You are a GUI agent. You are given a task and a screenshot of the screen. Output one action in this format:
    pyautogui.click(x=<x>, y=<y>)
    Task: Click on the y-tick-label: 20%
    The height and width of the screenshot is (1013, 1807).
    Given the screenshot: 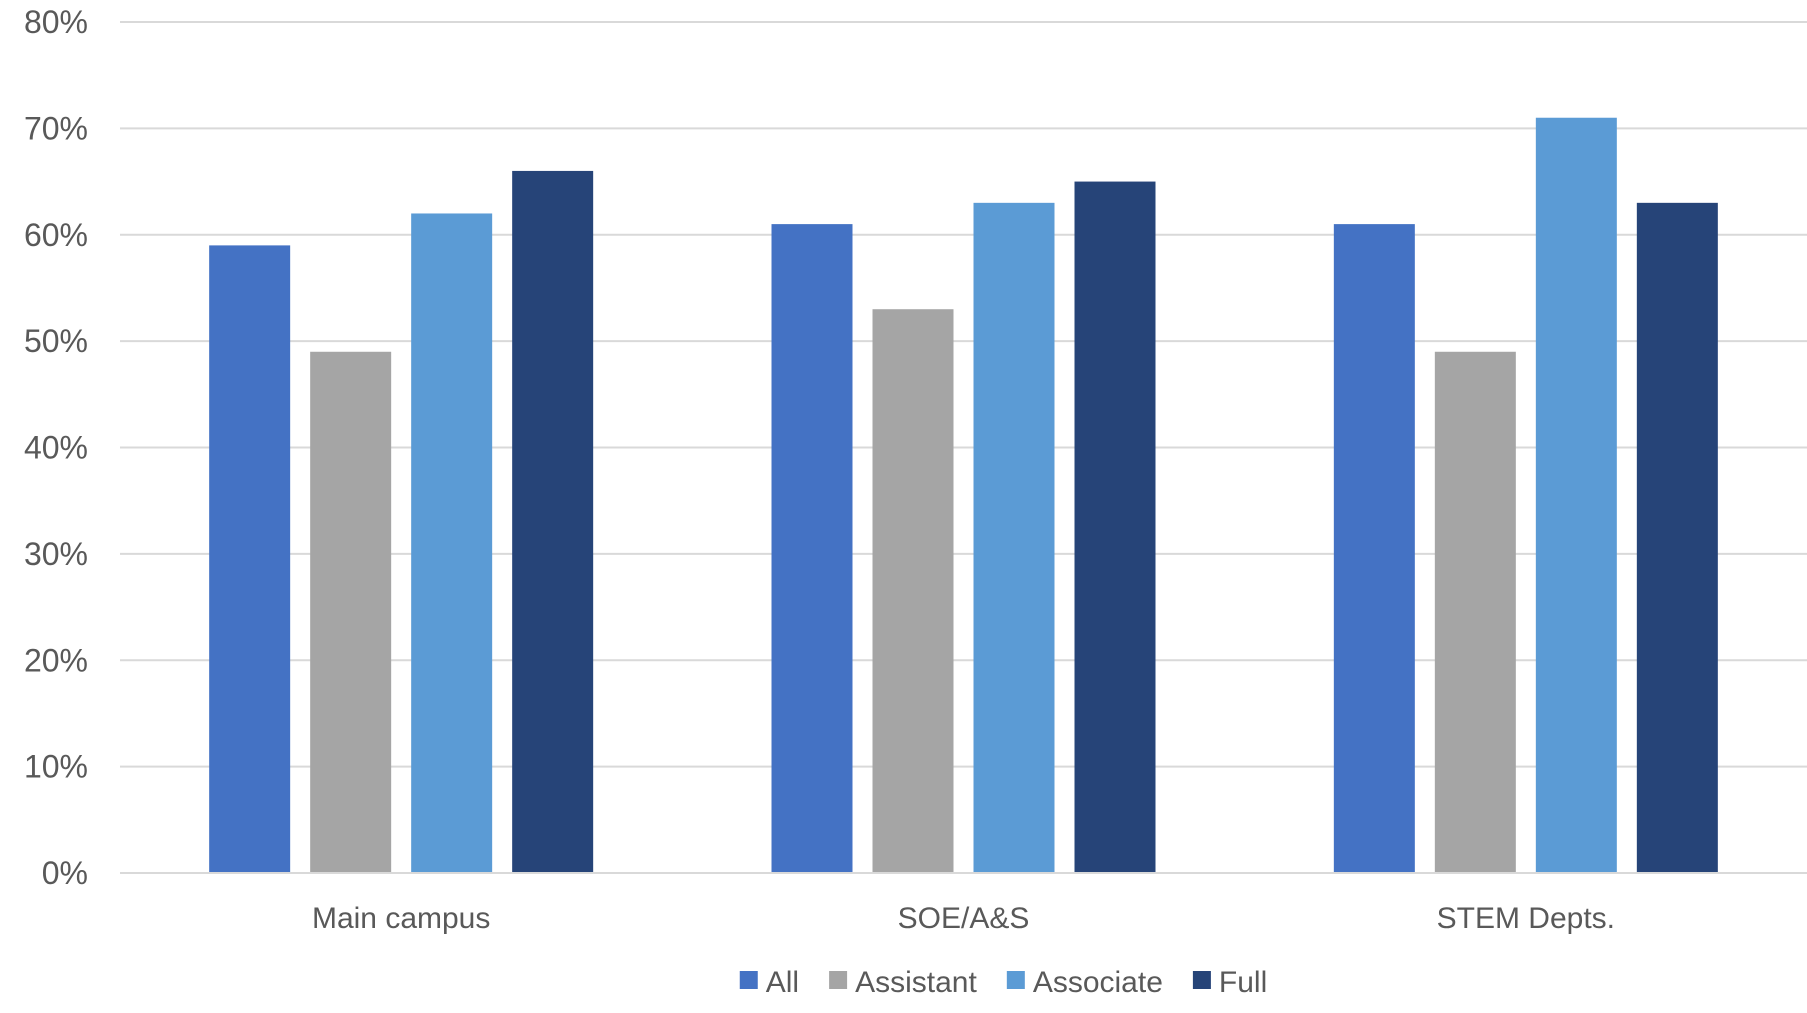 What is the action you would take?
    pyautogui.click(x=56, y=660)
    